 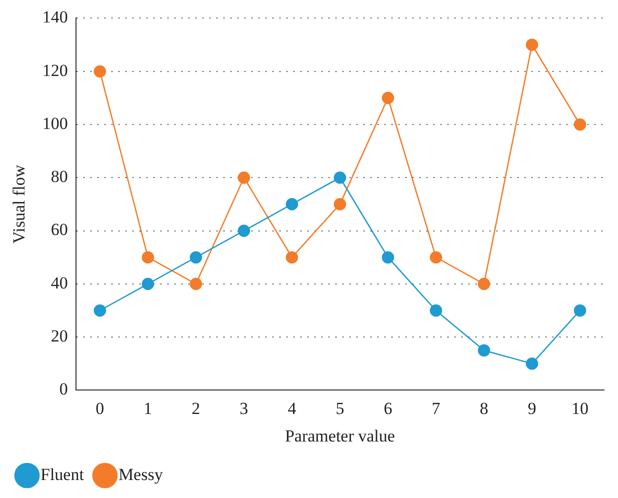 I want to click on y-tick-label: 120, so click(x=55, y=70).